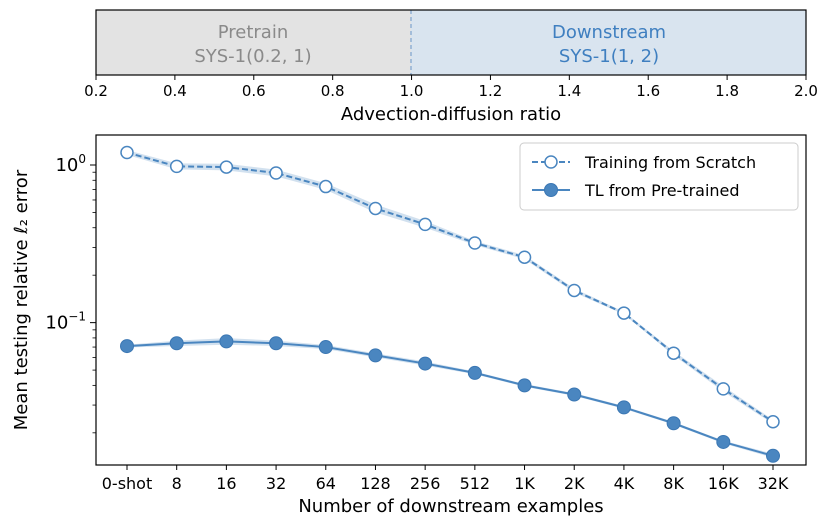 The image size is (830, 529). Describe the element at coordinates (96, 91) in the screenshot. I see `top-x-tick-label: 0.2` at that location.